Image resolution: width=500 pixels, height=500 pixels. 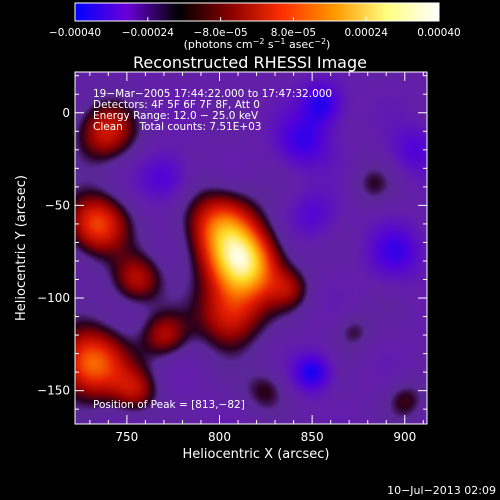 What do you see at coordinates (438, 33) in the screenshot?
I see `colorbar-tick-label: 0.00040` at bounding box center [438, 33].